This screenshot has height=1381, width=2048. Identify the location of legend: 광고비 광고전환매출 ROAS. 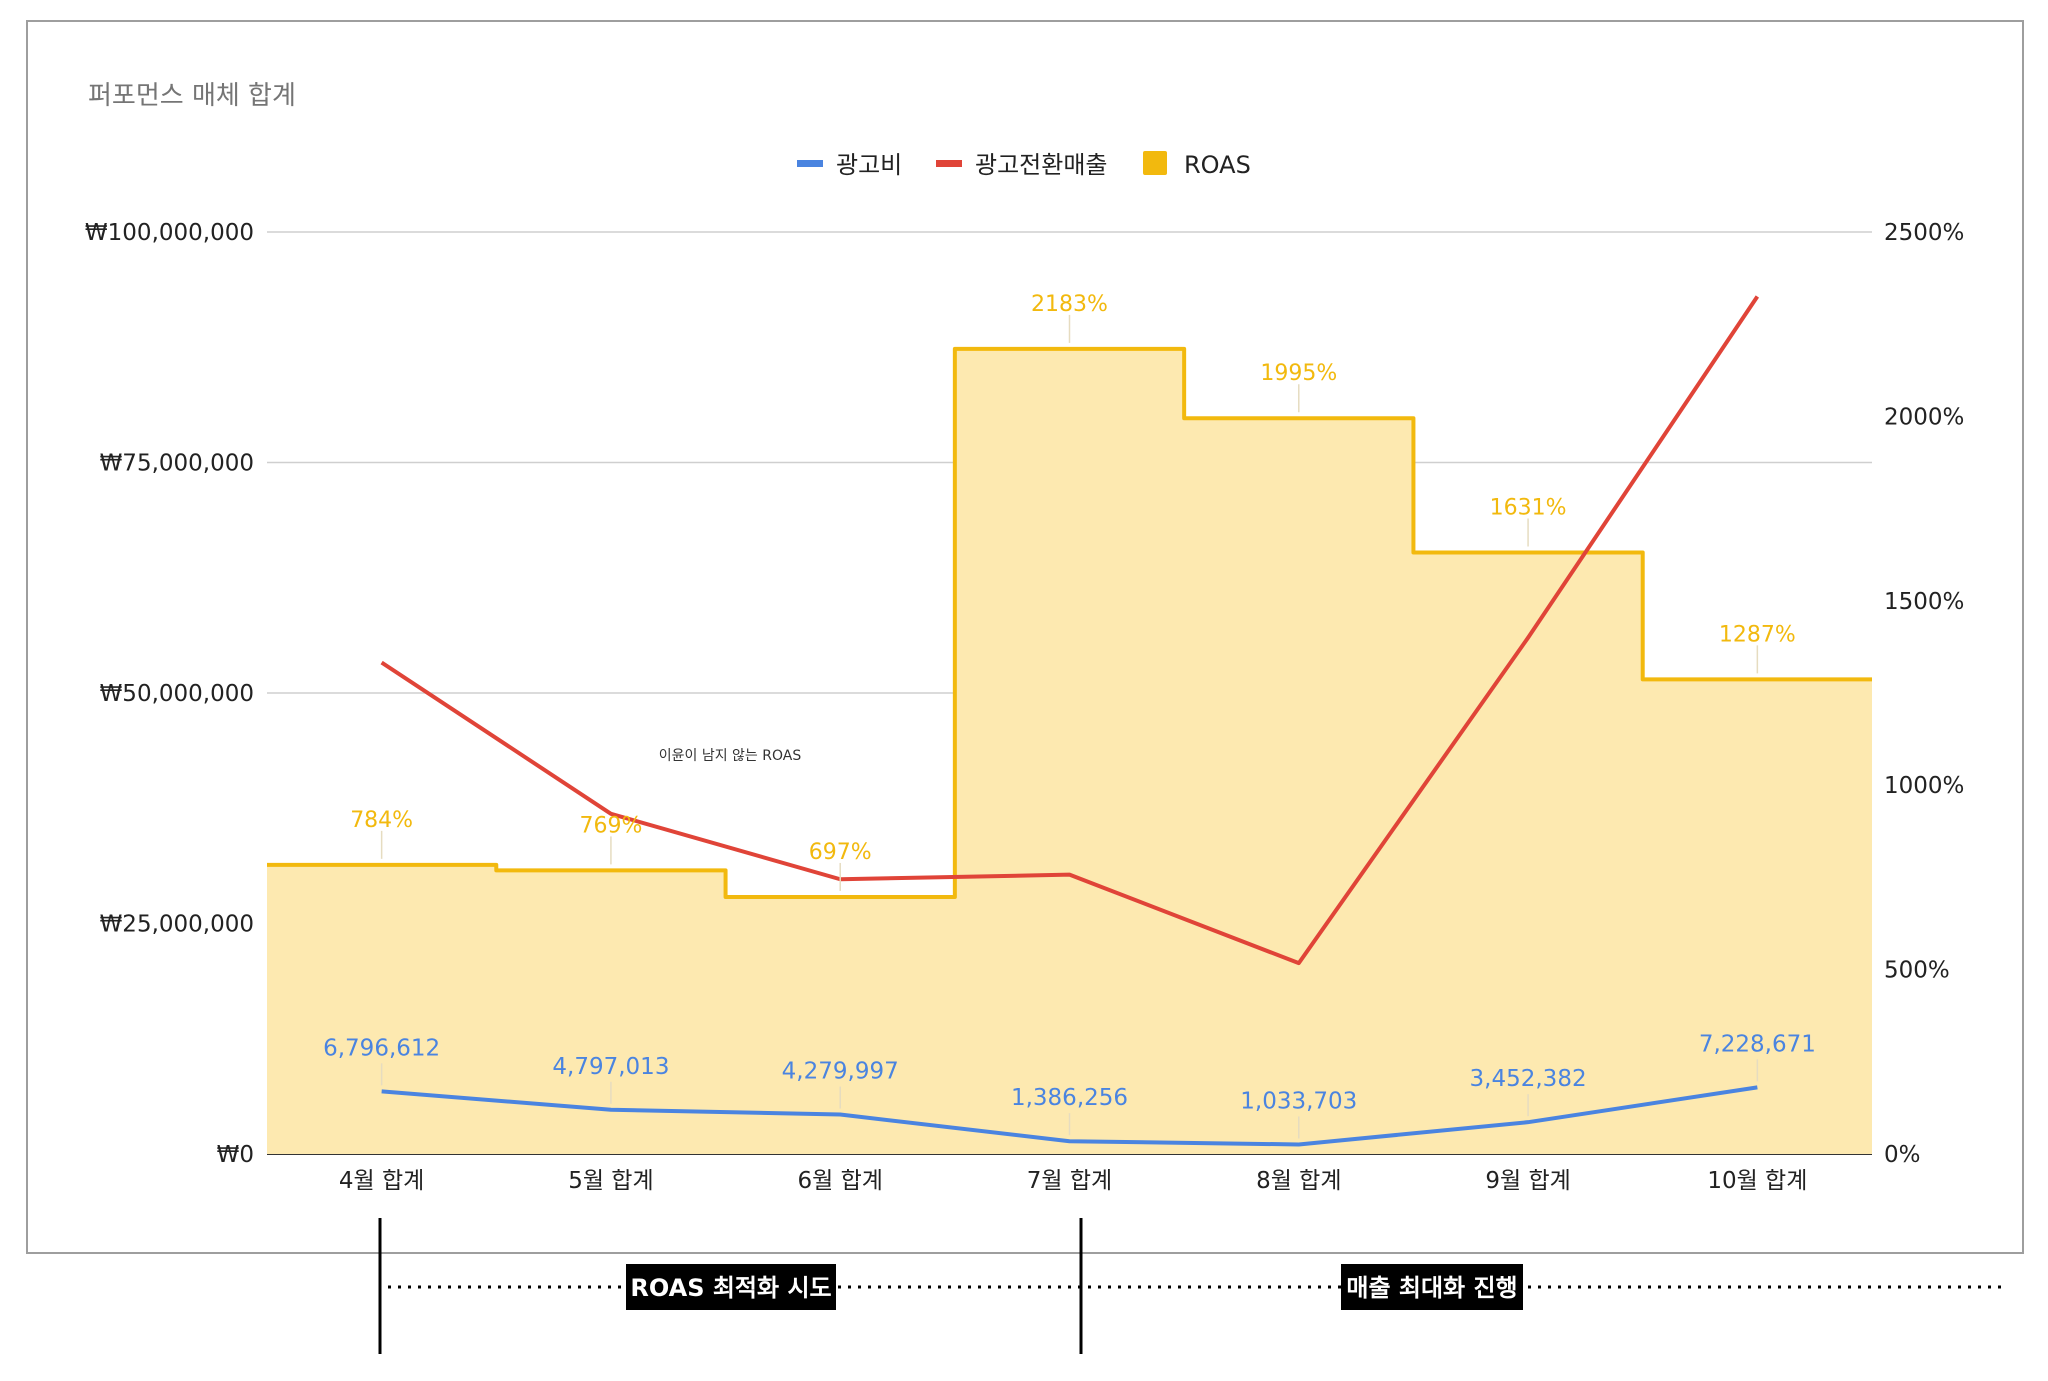
(1024, 165).